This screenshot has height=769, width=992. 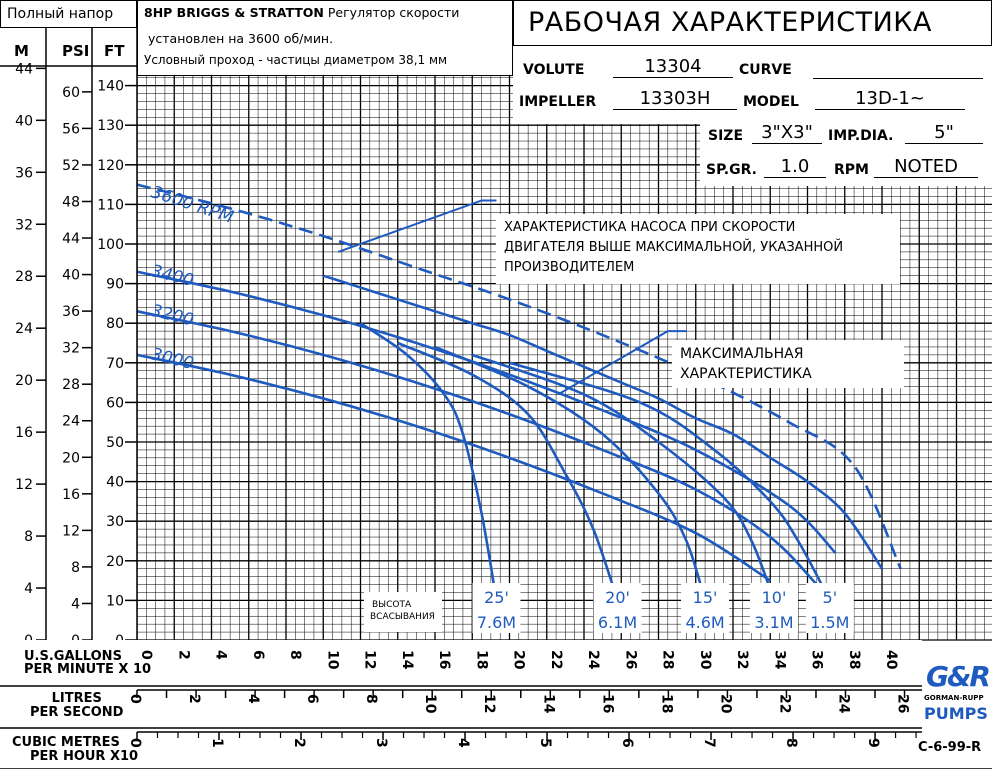 What do you see at coordinates (71, 312) in the screenshot?
I see `psi-tick-label: 36` at bounding box center [71, 312].